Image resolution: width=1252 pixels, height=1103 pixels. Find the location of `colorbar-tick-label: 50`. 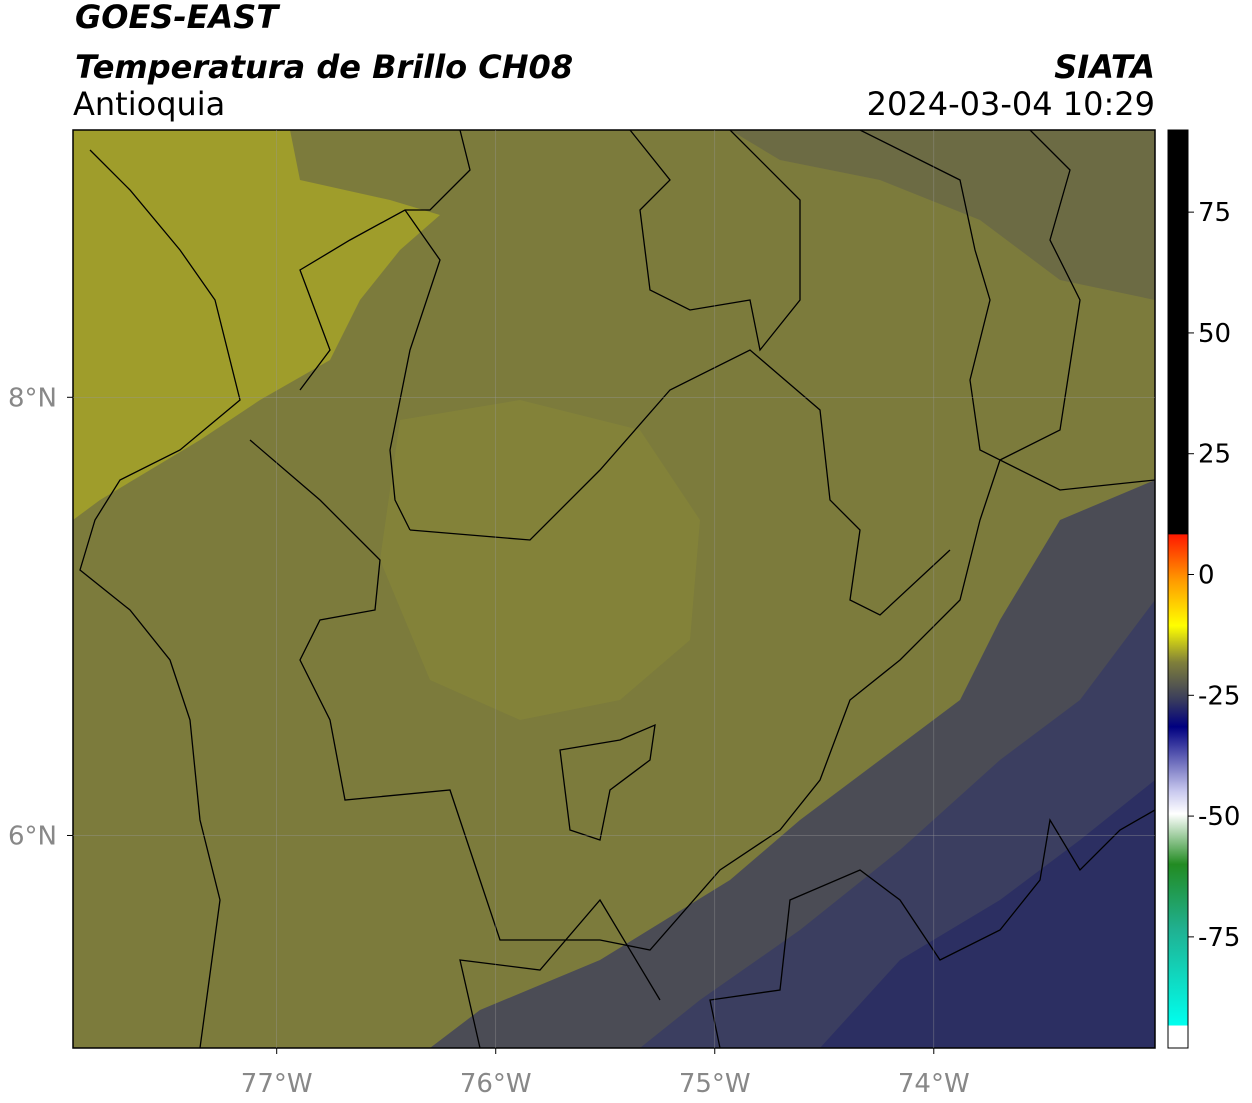

colorbar-tick-label: 50 is located at coordinates (1214, 334).